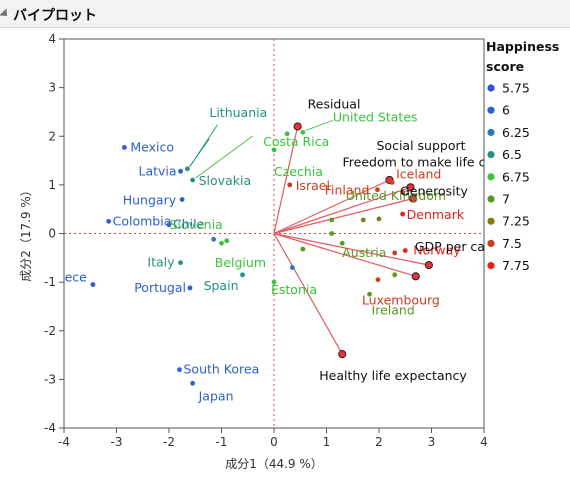  Describe the element at coordinates (5, 14) in the screenshot. I see `disclosure-triangle-icon` at that location.